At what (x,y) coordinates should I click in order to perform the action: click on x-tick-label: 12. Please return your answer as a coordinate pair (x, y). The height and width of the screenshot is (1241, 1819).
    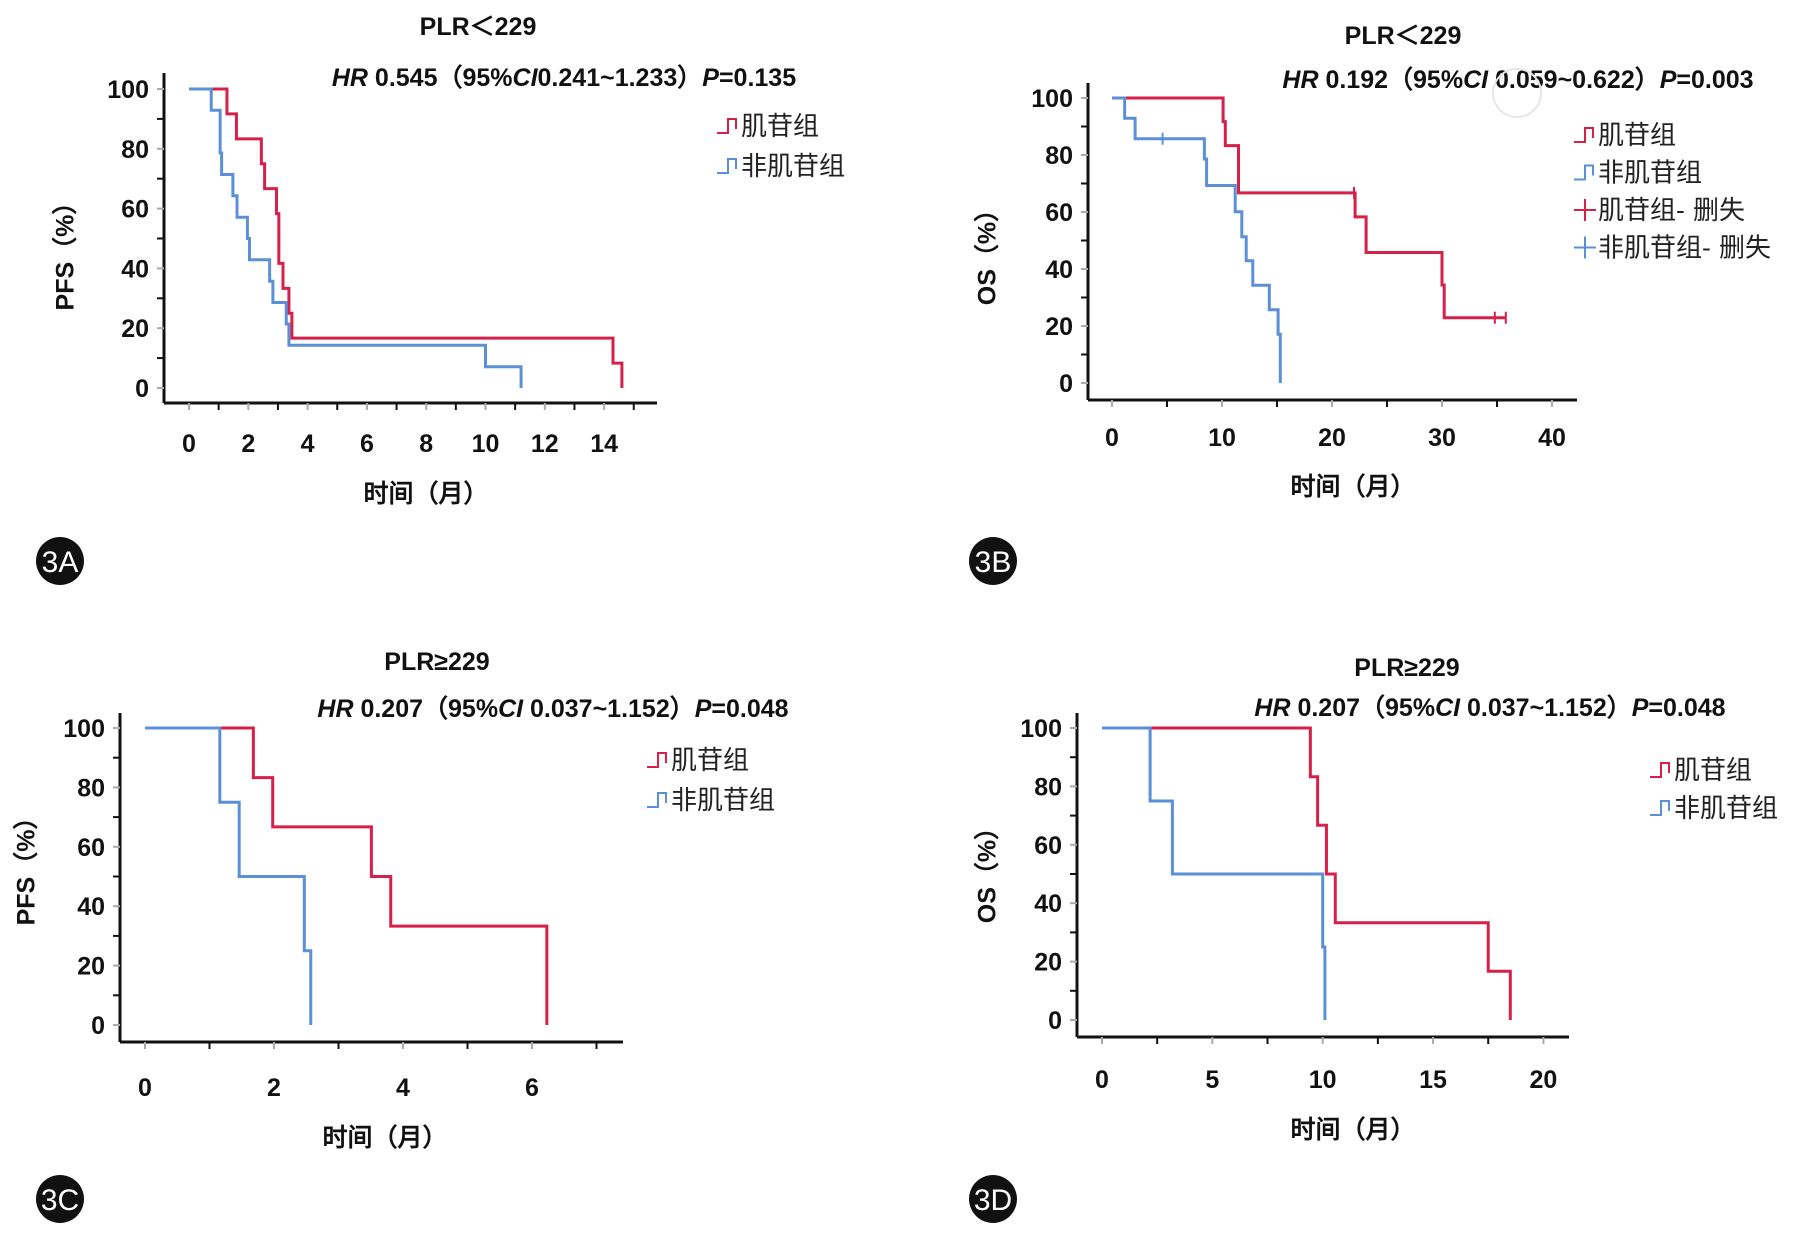
    Looking at the image, I should click on (545, 444).